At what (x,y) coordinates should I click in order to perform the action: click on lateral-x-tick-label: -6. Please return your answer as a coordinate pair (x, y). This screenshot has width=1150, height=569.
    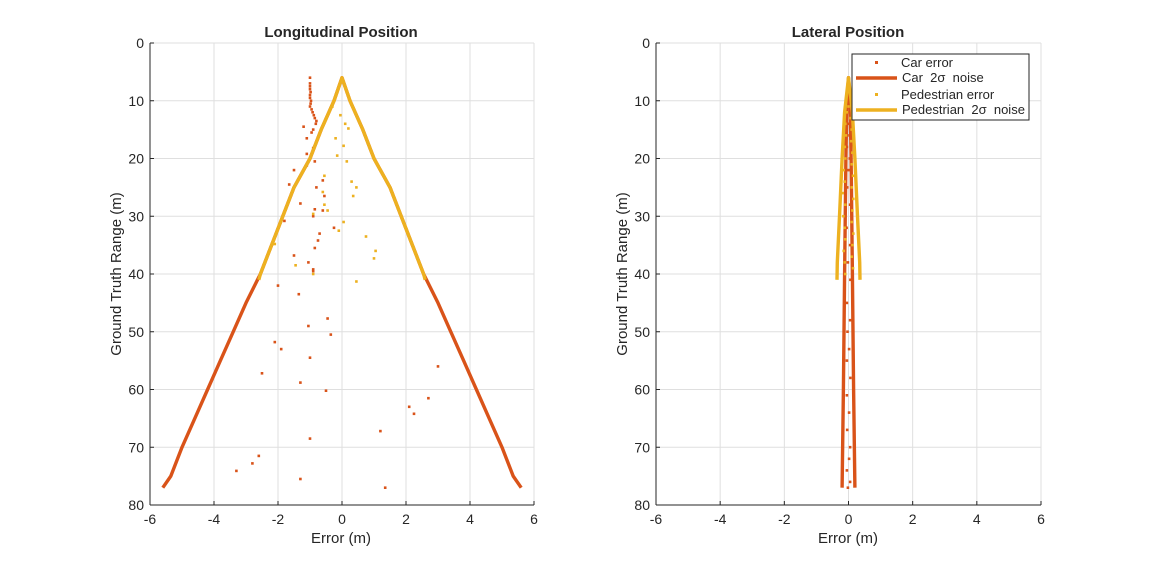
    Looking at the image, I should click on (656, 519).